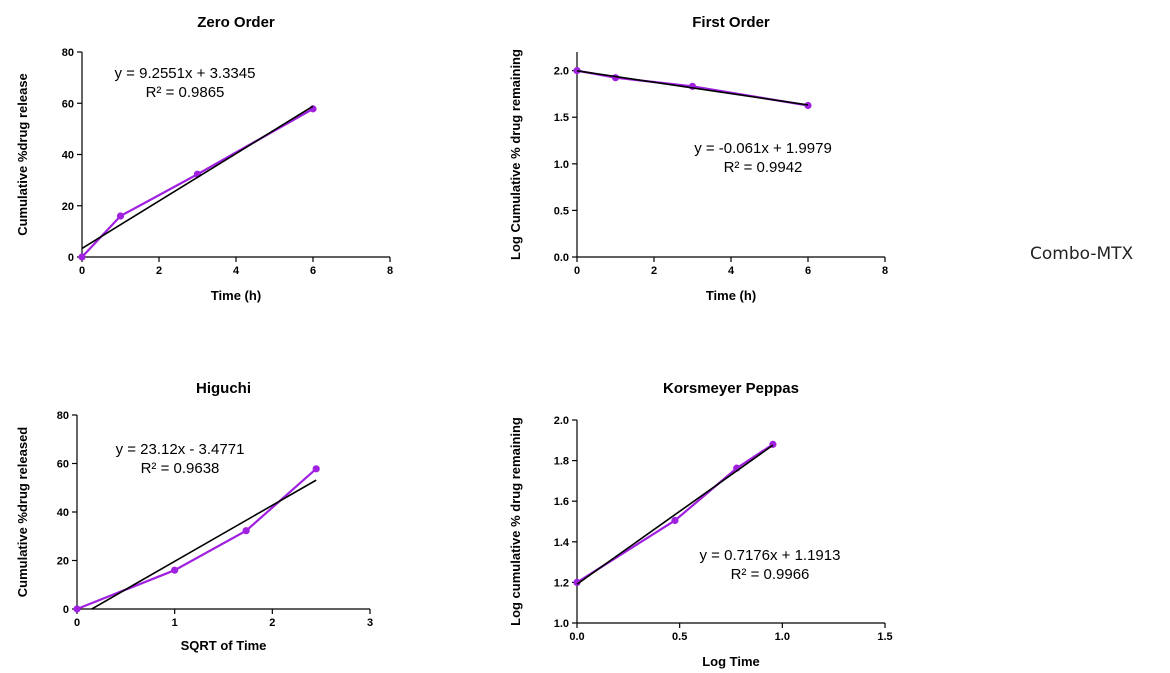 This screenshot has width=1170, height=673. What do you see at coordinates (22, 154) in the screenshot?
I see `y-axis-label: Cumulative %drug release` at bounding box center [22, 154].